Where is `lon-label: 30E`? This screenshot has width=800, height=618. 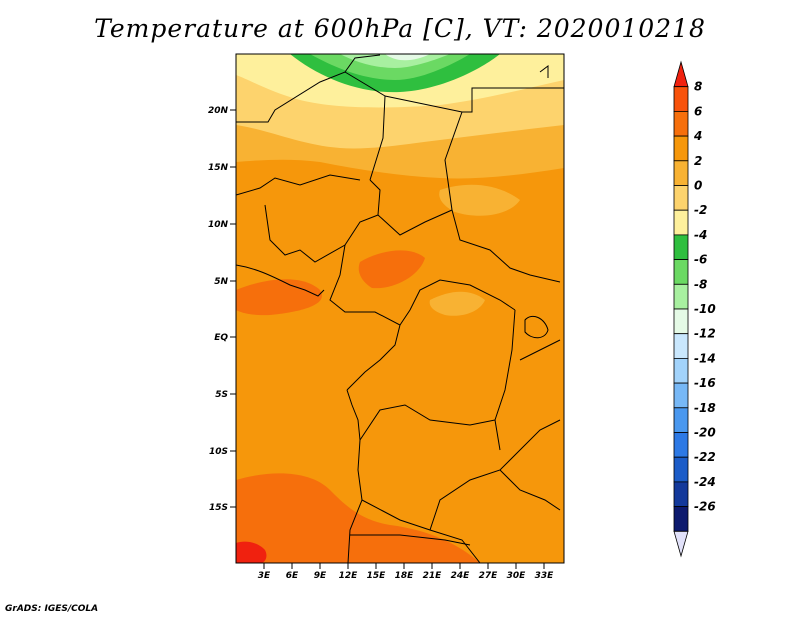
lon-label: 30E is located at coordinates (517, 576).